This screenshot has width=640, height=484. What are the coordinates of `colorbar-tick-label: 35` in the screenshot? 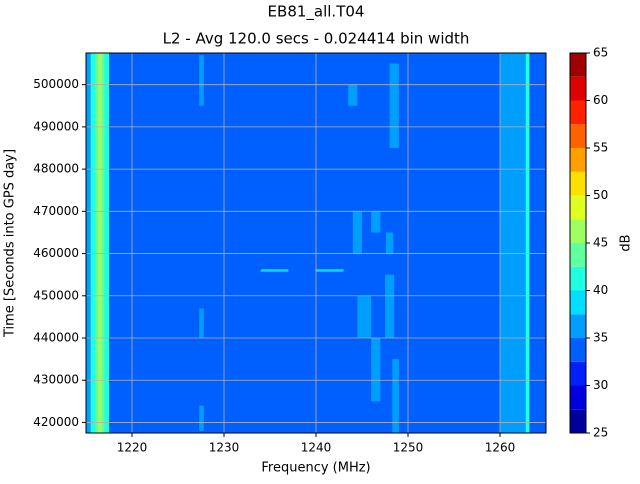 It's located at (600, 338).